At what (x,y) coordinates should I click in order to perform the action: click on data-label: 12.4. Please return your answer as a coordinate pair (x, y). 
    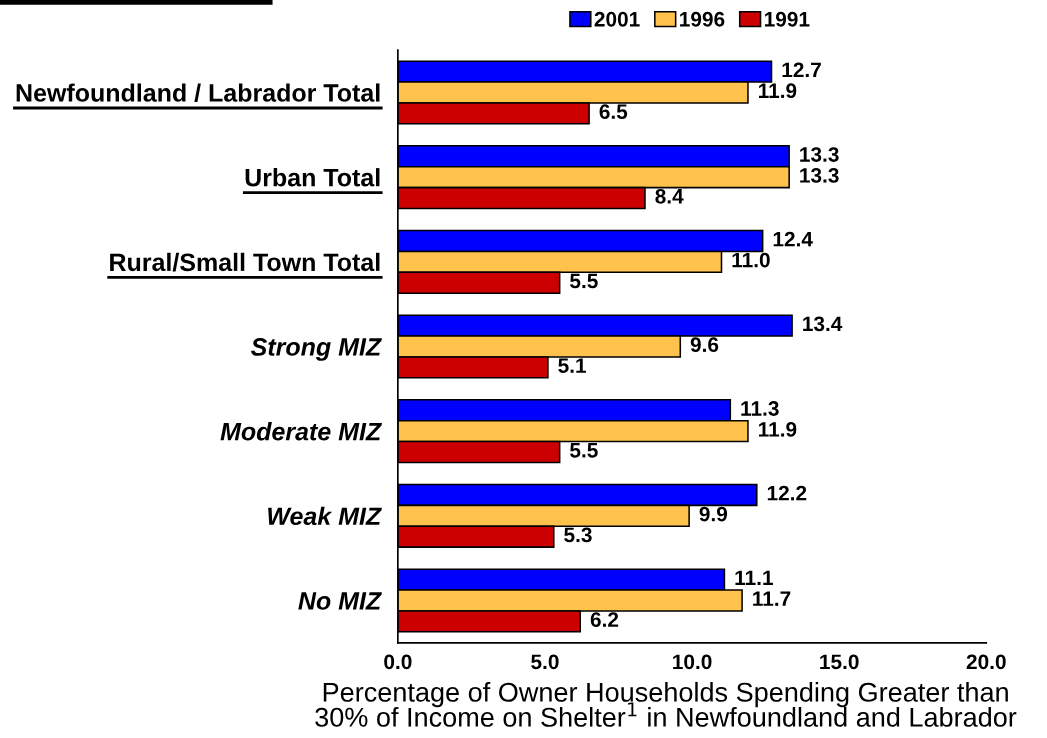
    Looking at the image, I should click on (793, 239).